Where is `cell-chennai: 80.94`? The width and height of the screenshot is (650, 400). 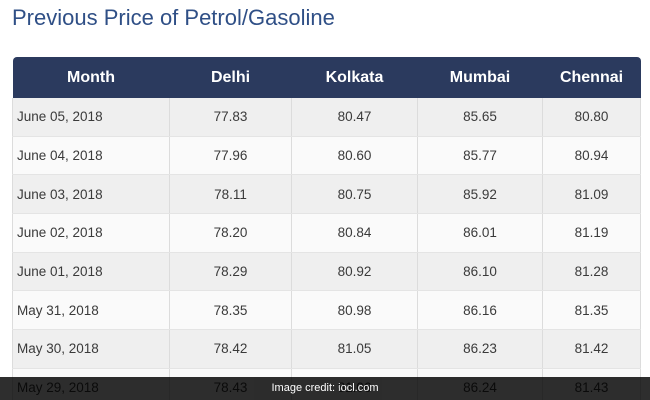 cell-chennai: 80.94 is located at coordinates (591, 156).